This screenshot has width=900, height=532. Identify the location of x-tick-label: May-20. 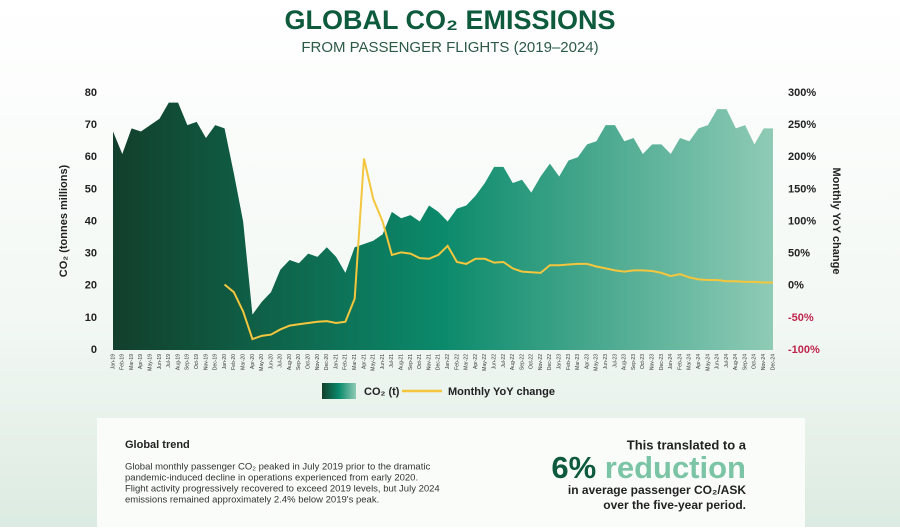
(262, 362).